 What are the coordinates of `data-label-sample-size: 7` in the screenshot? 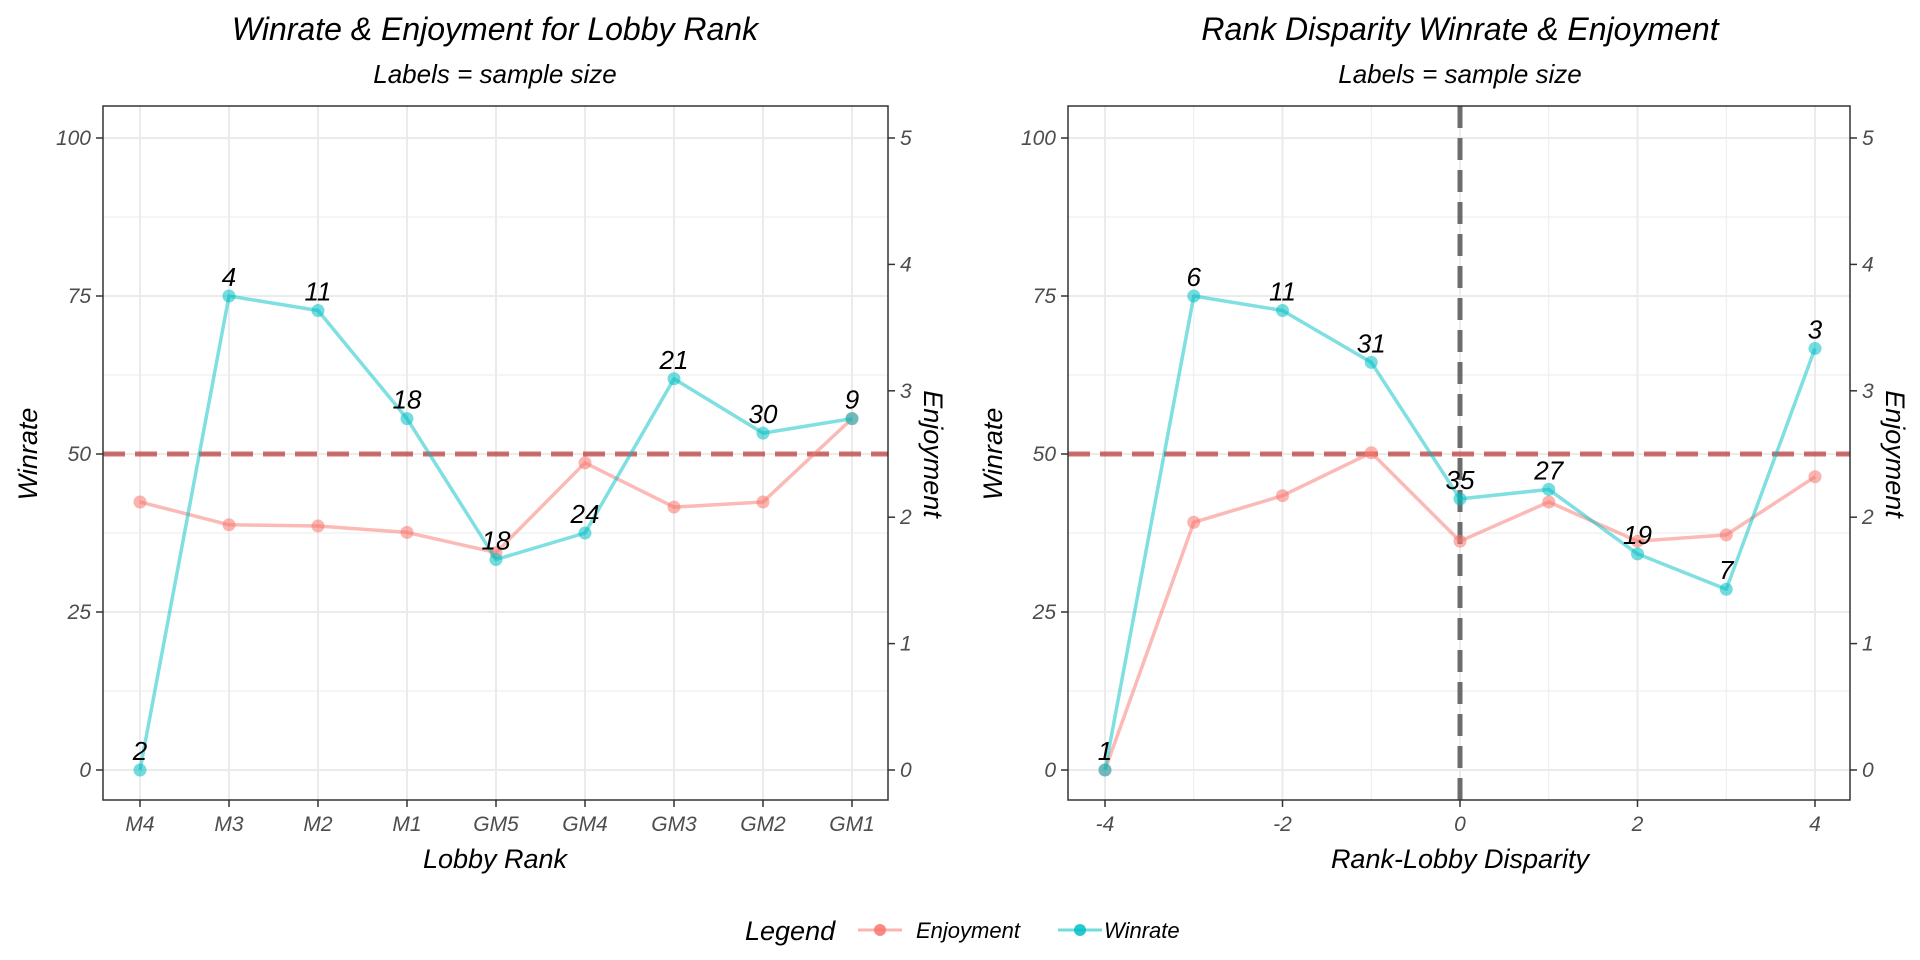 It's located at (1727, 570).